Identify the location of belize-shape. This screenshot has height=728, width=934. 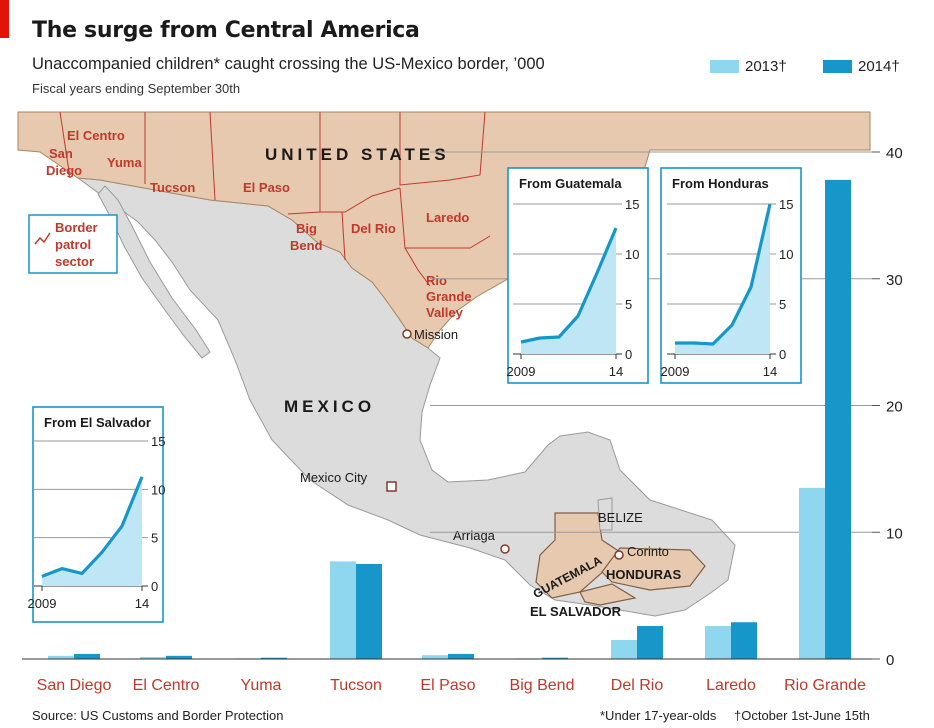
(605, 514).